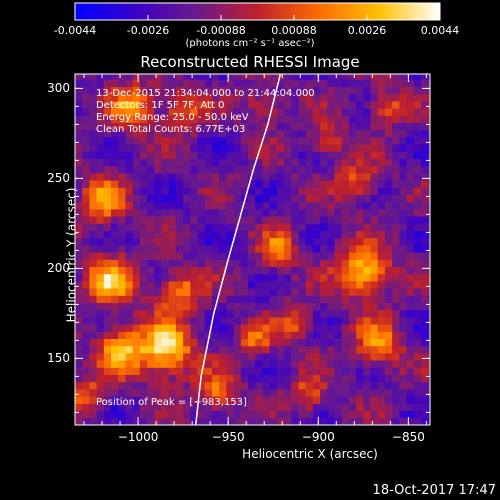 The width and height of the screenshot is (500, 500). What do you see at coordinates (367, 30) in the screenshot?
I see `colorbar-tick-label: 0.0026` at bounding box center [367, 30].